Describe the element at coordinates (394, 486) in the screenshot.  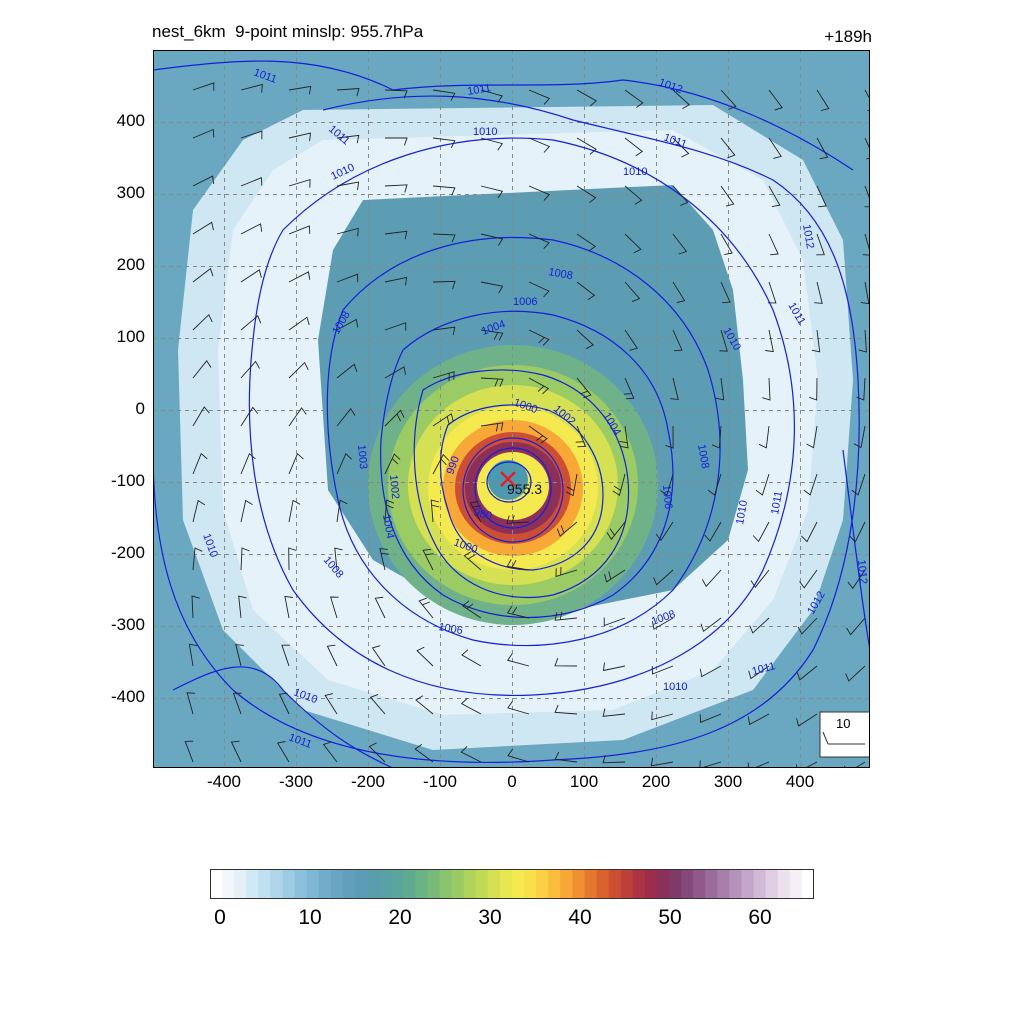
I see `contour-label: 1002` at that location.